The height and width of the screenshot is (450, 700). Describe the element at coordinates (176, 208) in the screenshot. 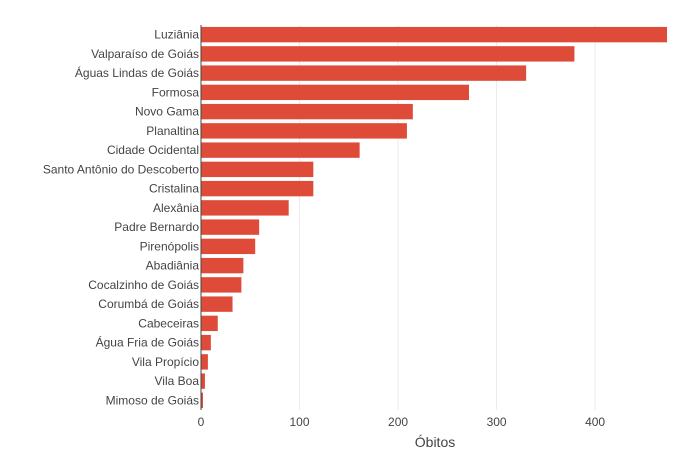

I see `category-label: Alexânia` at that location.